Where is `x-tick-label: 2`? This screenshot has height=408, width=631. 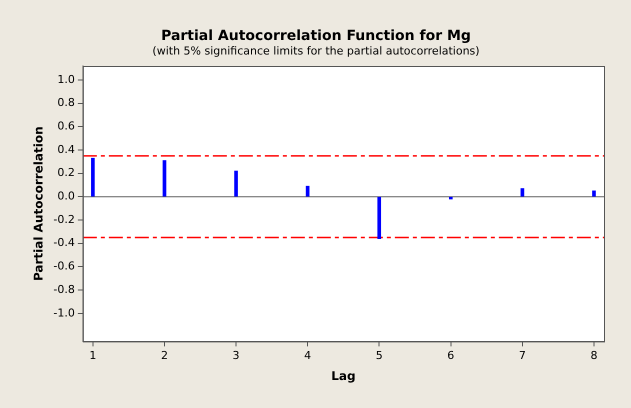
x-tick-label: 2 is located at coordinates (164, 355).